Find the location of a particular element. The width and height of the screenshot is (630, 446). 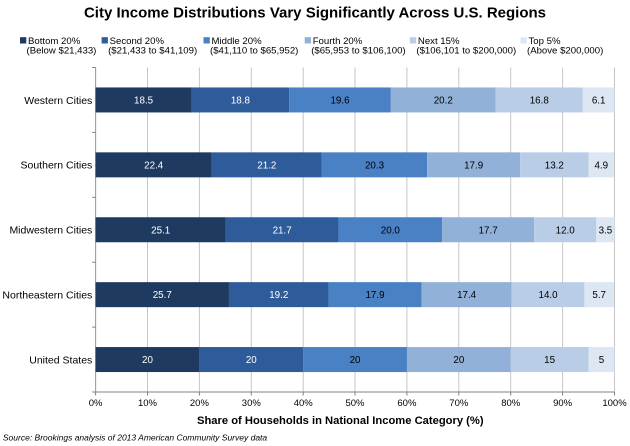

svg-text: 20.2 is located at coordinates (443, 100).